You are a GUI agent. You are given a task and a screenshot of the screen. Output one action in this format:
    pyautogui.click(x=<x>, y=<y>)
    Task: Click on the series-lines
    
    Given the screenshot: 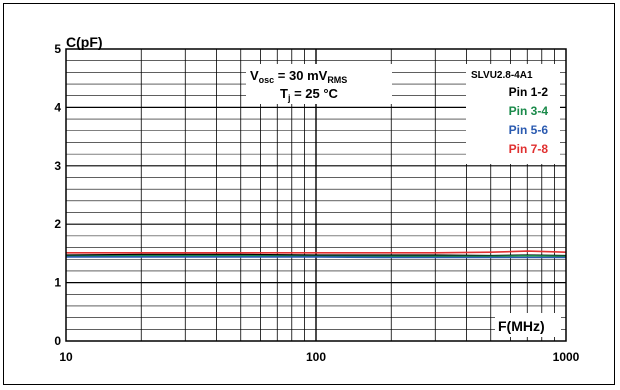 What is the action you would take?
    pyautogui.click(x=316, y=254)
    